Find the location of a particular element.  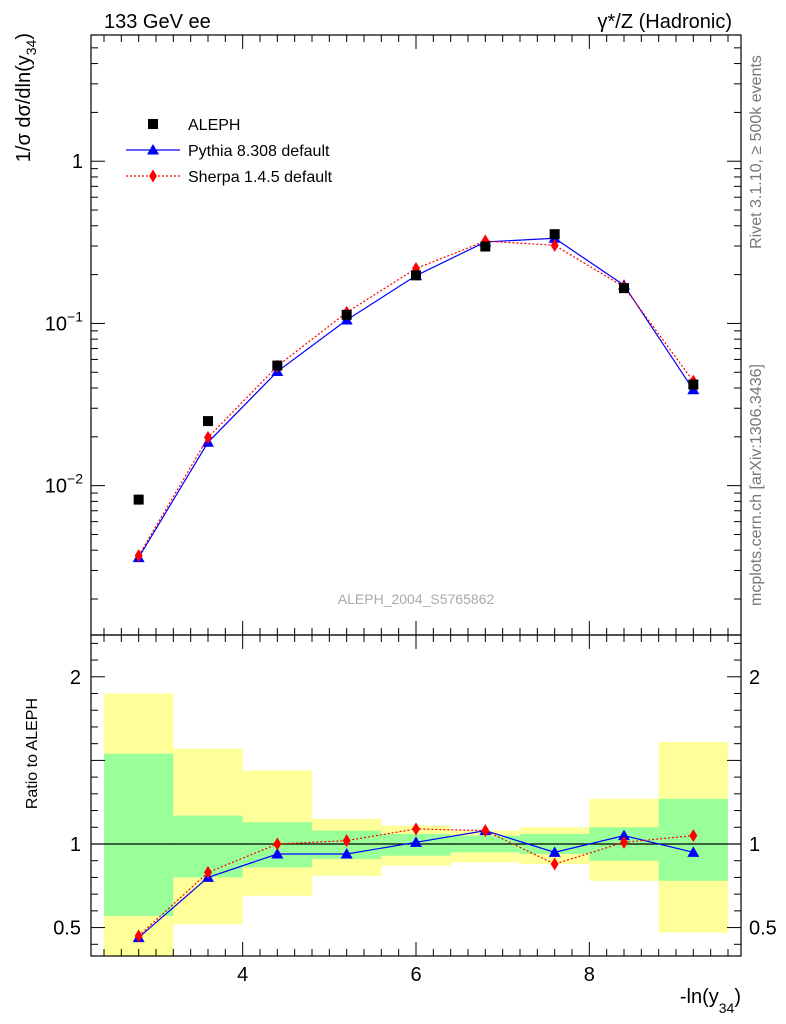

legend-pythia-label: Pythia 8.308 default is located at coordinates (259, 151).